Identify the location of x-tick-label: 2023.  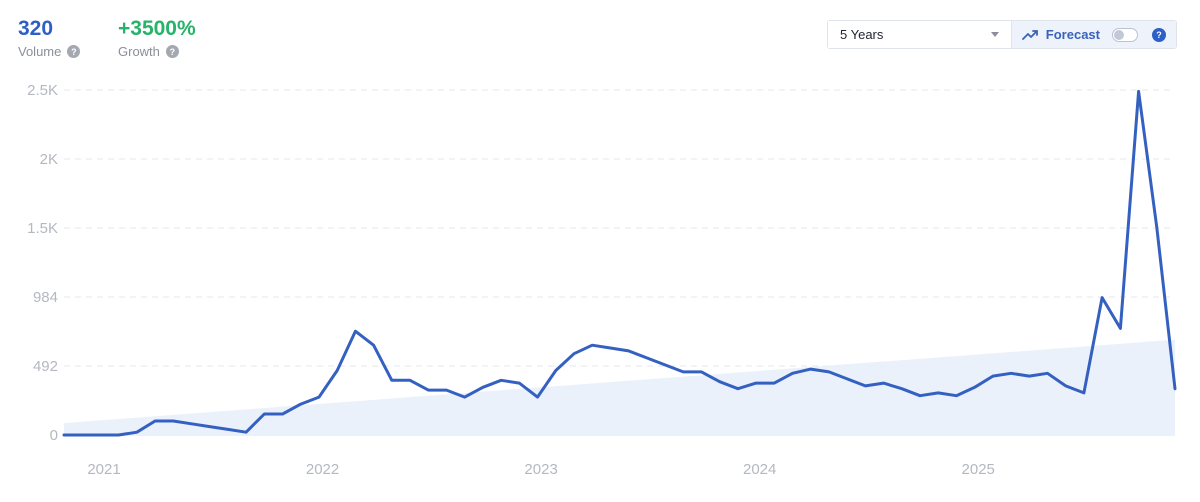
(540, 469).